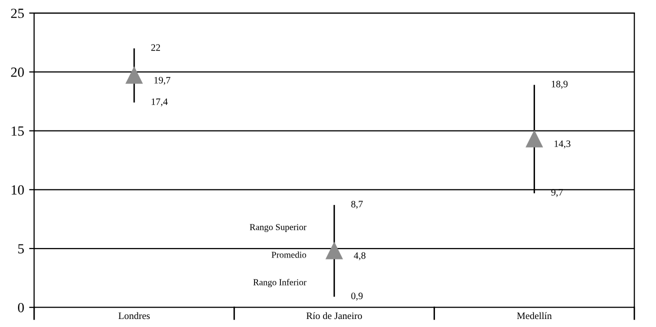  Describe the element at coordinates (155, 47) in the screenshot. I see `annotation: 22` at that location.